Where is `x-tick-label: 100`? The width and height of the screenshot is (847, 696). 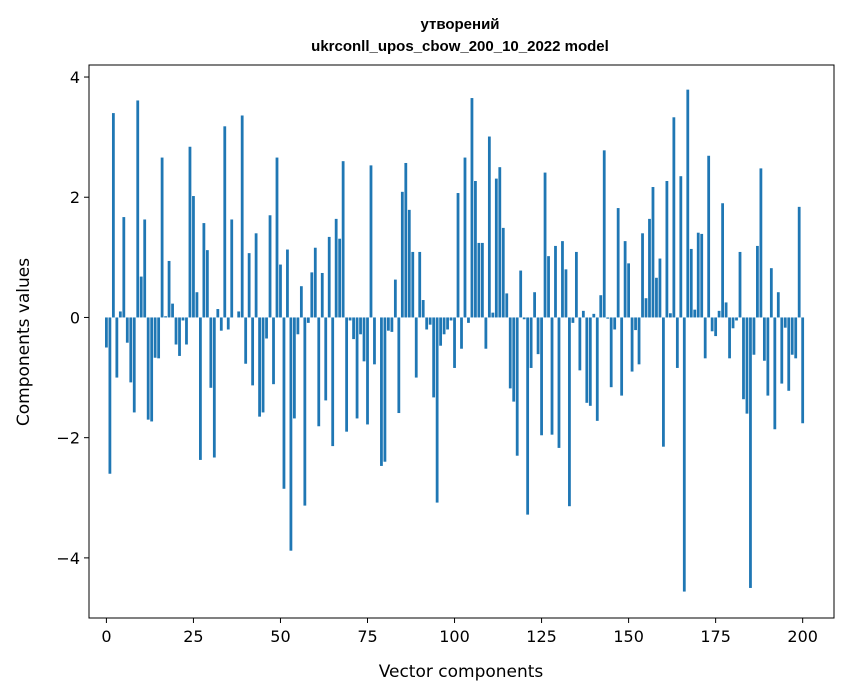
x-tick-label: 100 is located at coordinates (454, 636).